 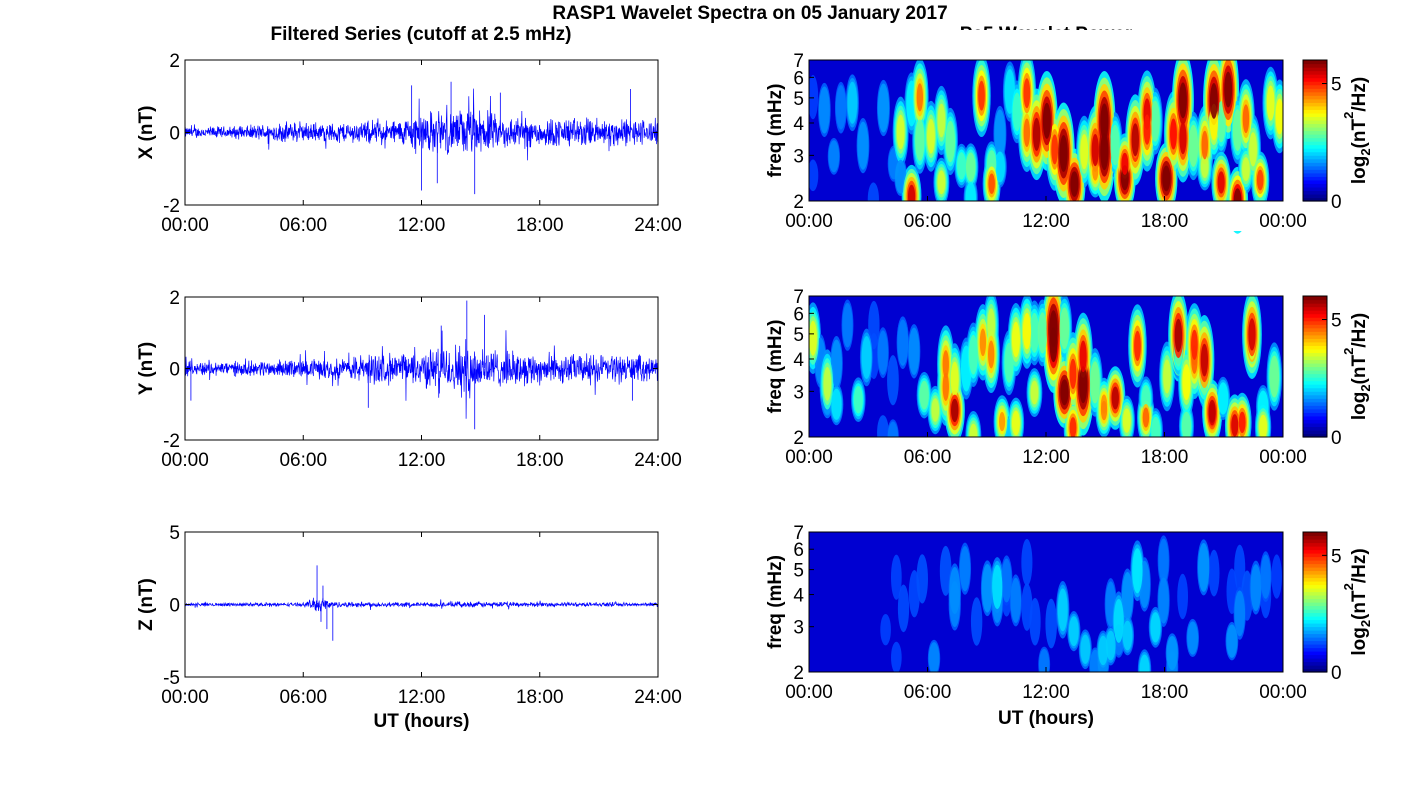 What do you see at coordinates (146, 133) in the screenshot?
I see `y-axis-label: X (nT)` at bounding box center [146, 133].